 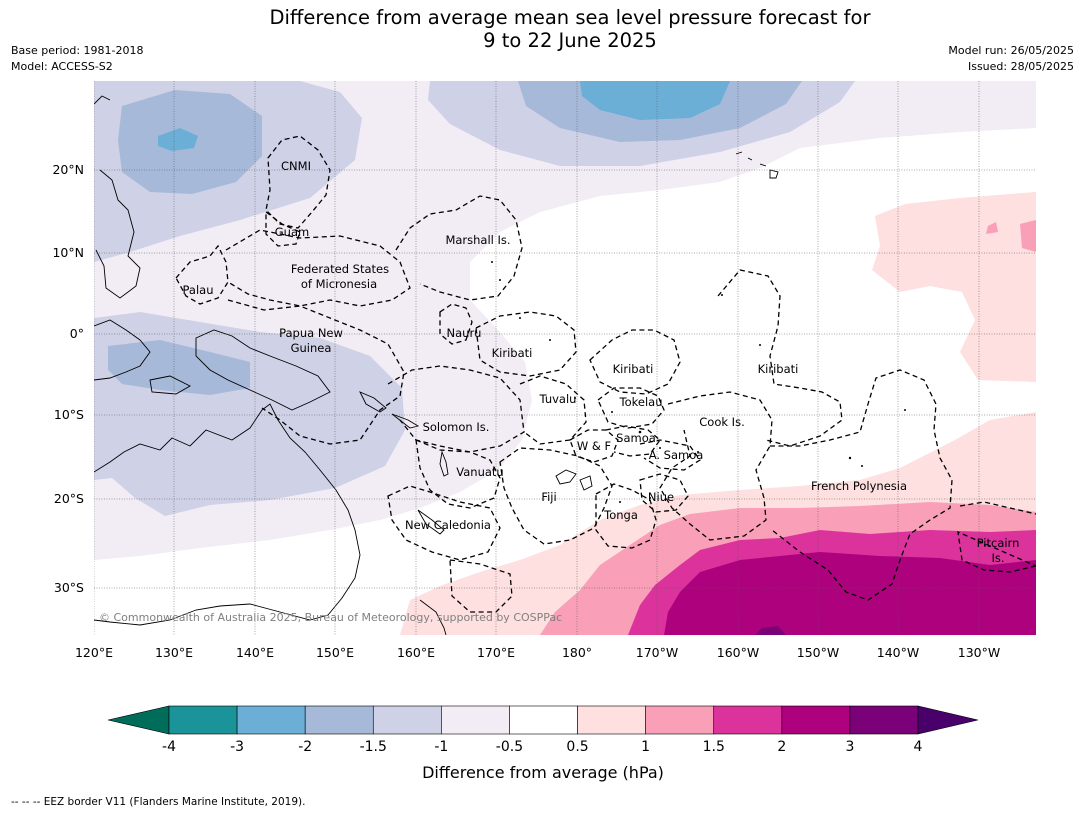 I want to click on lon-tick-label: 160°E, so click(x=416, y=652).